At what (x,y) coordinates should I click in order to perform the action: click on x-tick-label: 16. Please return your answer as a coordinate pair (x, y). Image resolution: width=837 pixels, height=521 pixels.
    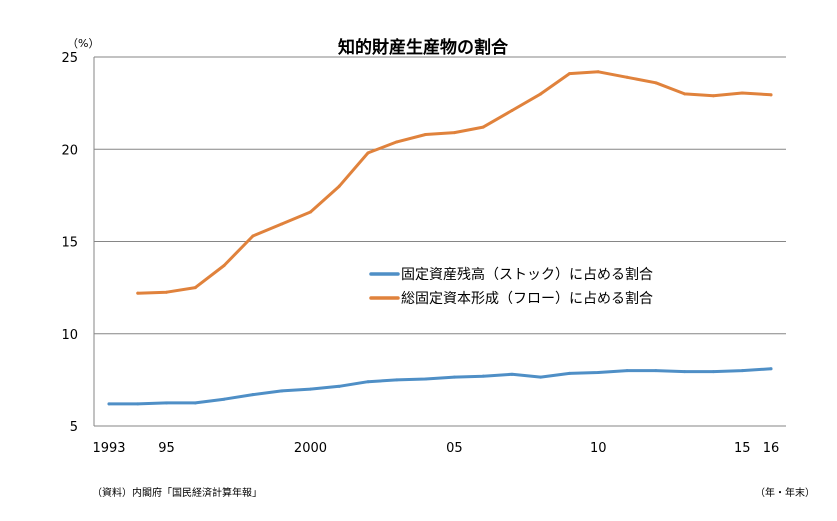
    Looking at the image, I should click on (771, 448).